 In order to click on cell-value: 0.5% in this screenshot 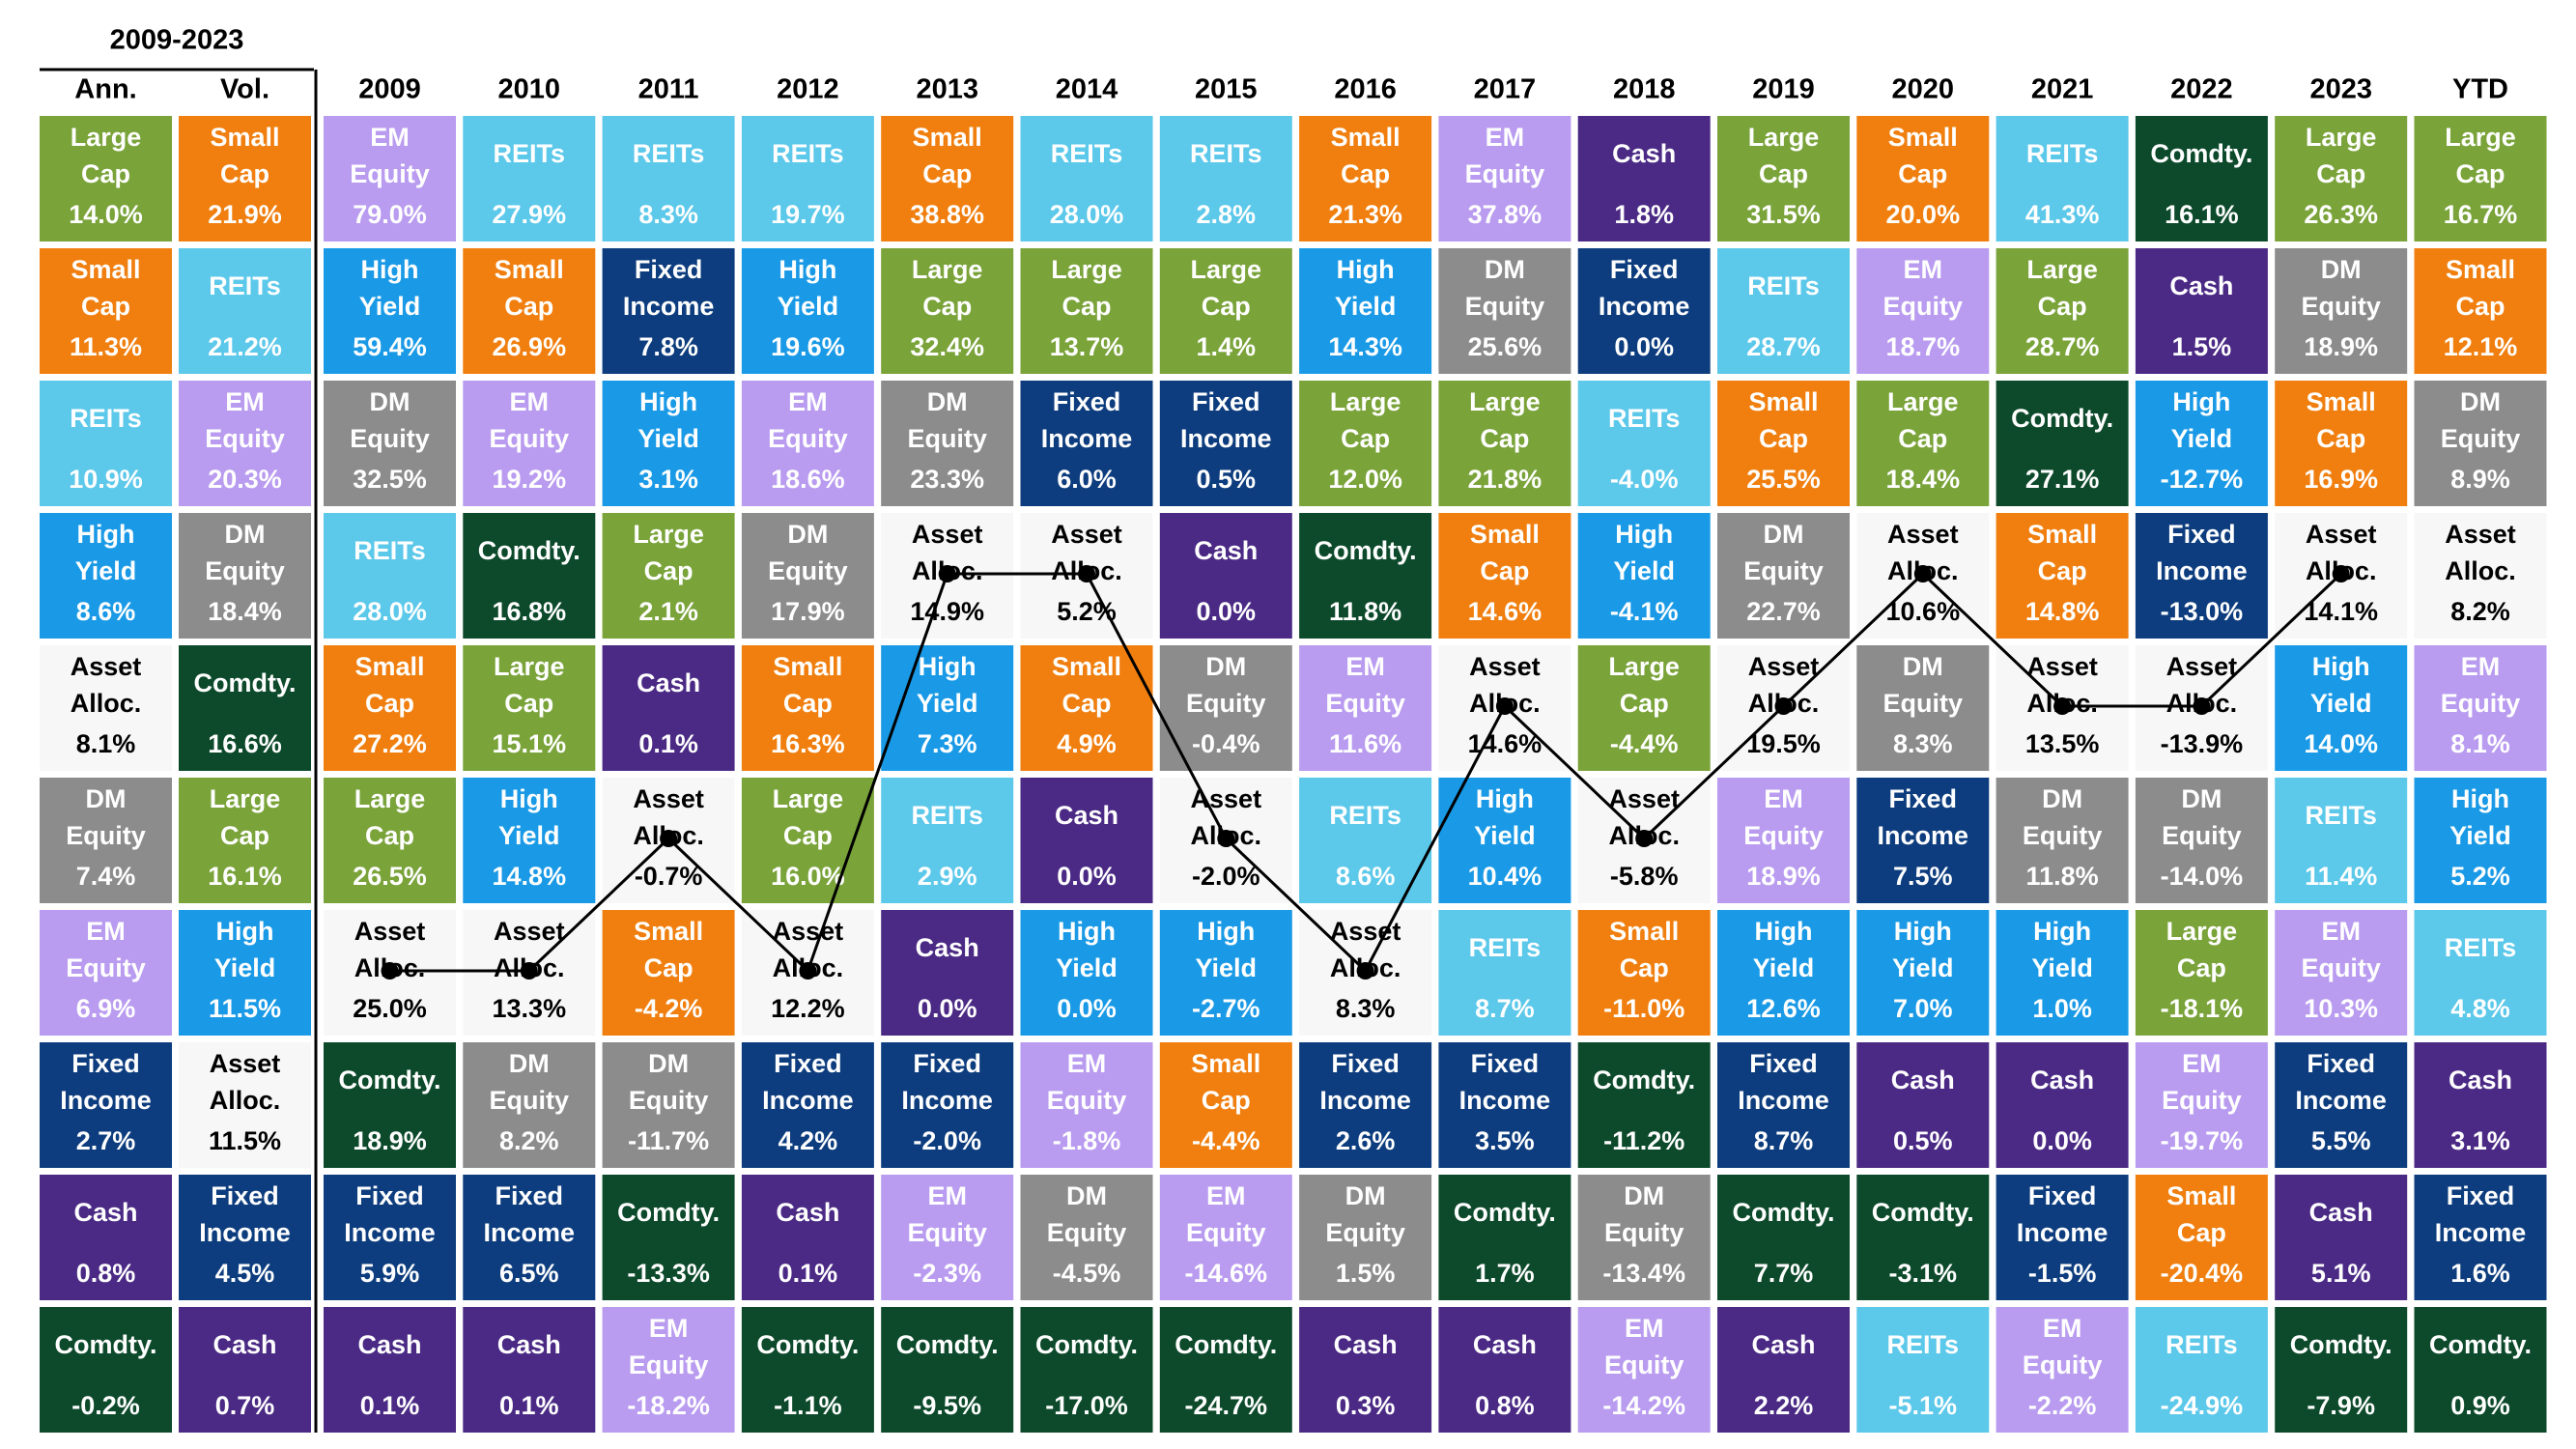, I will do `click(1227, 479)`.